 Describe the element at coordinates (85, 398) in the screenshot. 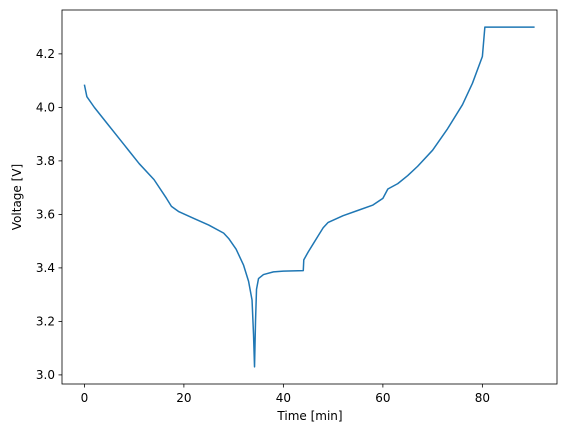

I see `x-tick-label: 0` at that location.